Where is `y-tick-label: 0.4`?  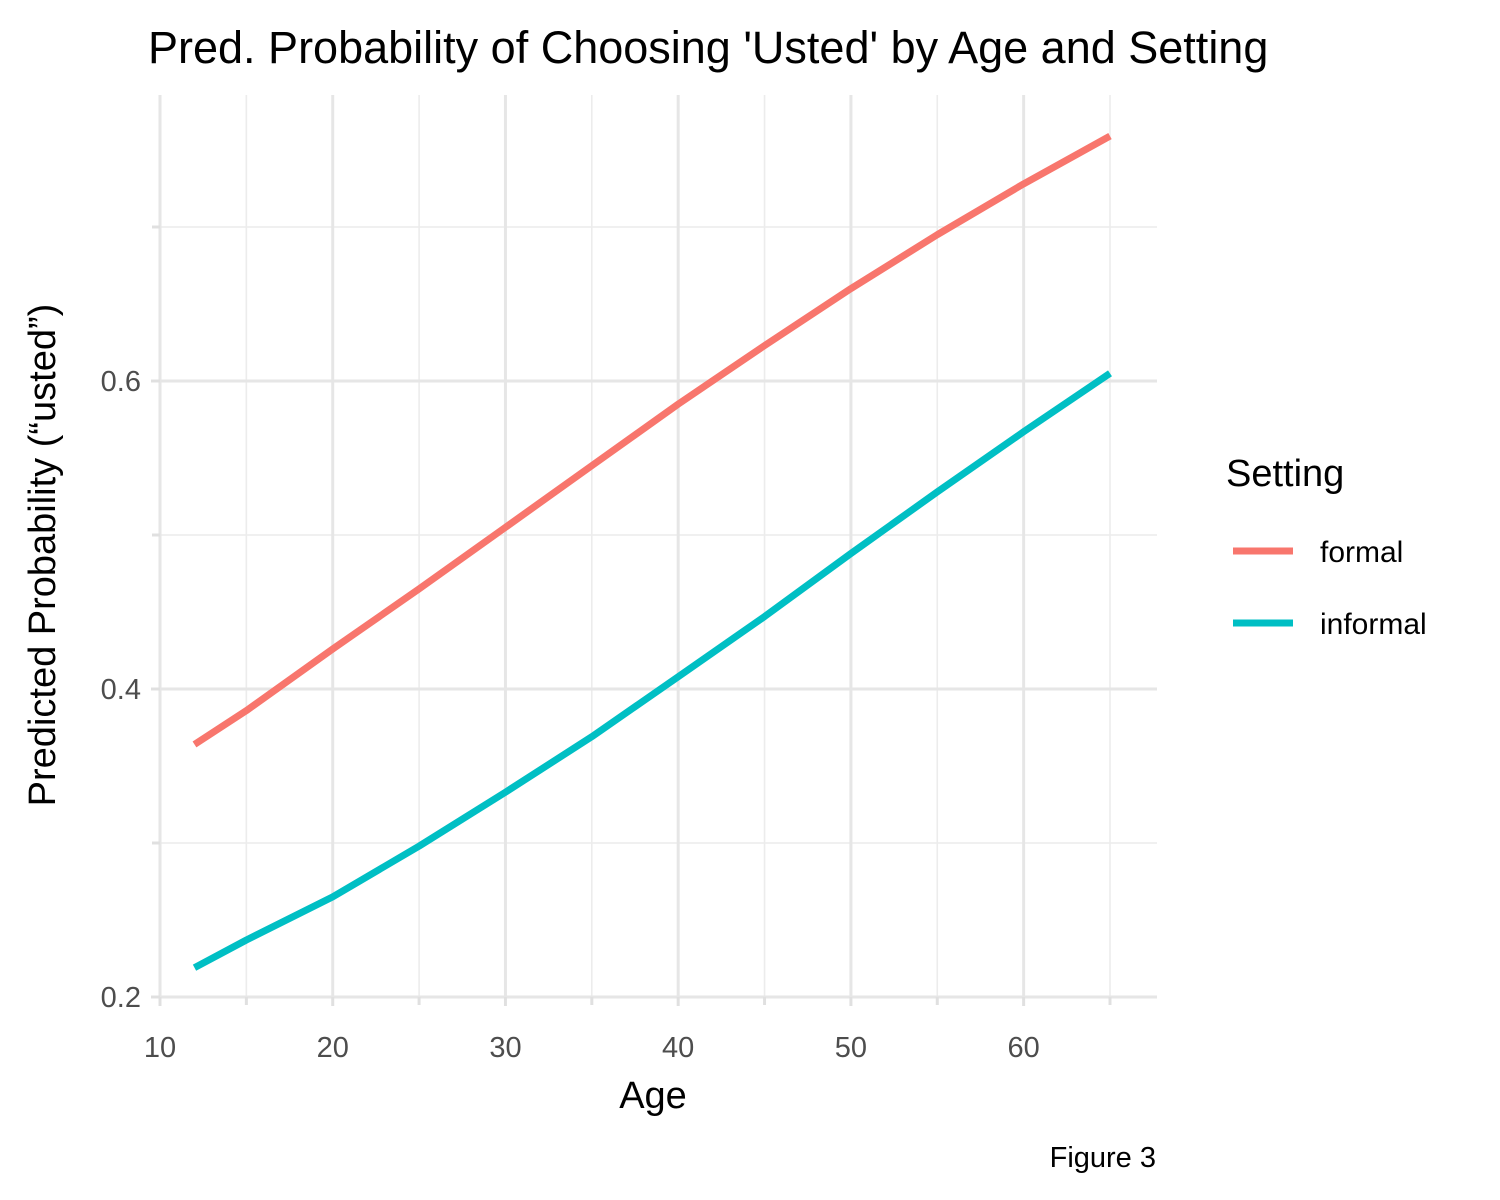
y-tick-label: 0.4 is located at coordinates (121, 690).